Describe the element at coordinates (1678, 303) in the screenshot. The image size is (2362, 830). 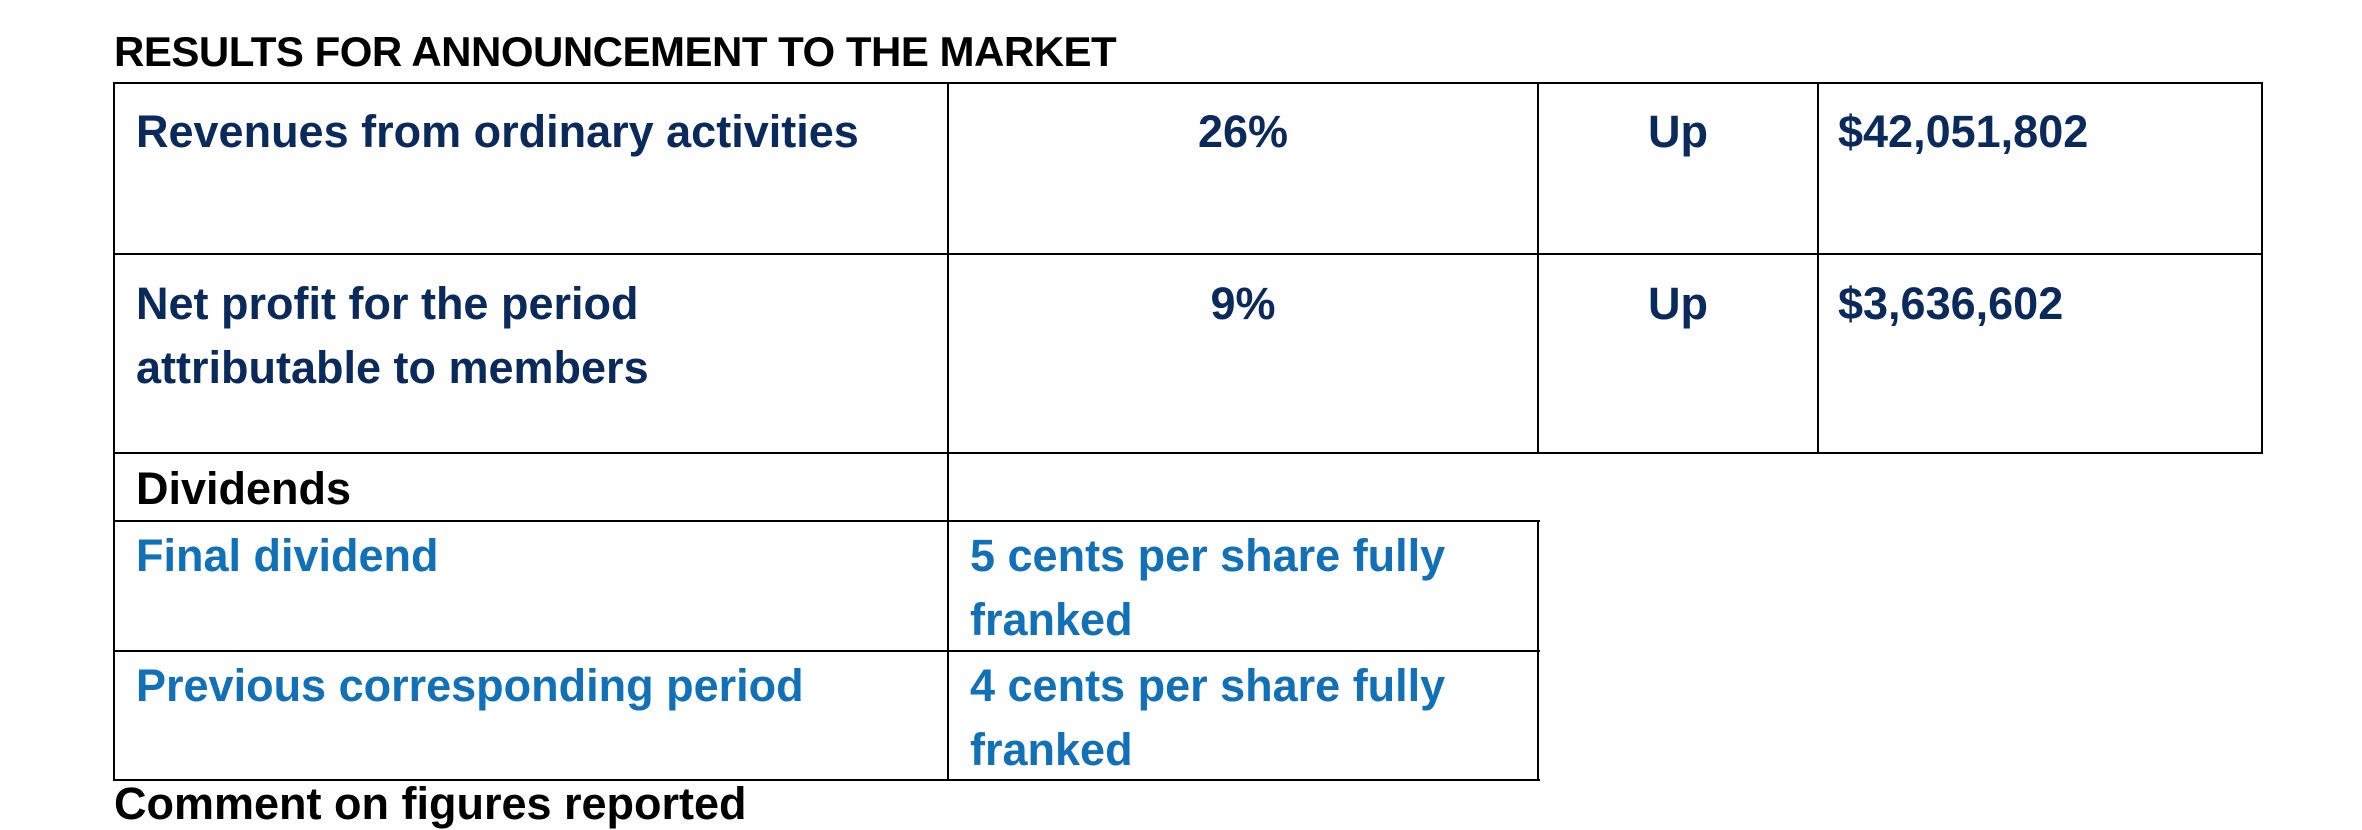
I see `net-profit-direction: Up` at that location.